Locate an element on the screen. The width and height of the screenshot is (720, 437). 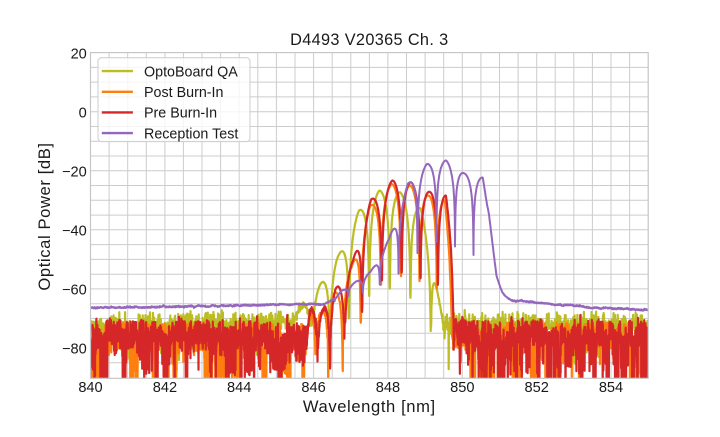
svg-text: 846 is located at coordinates (313, 388).